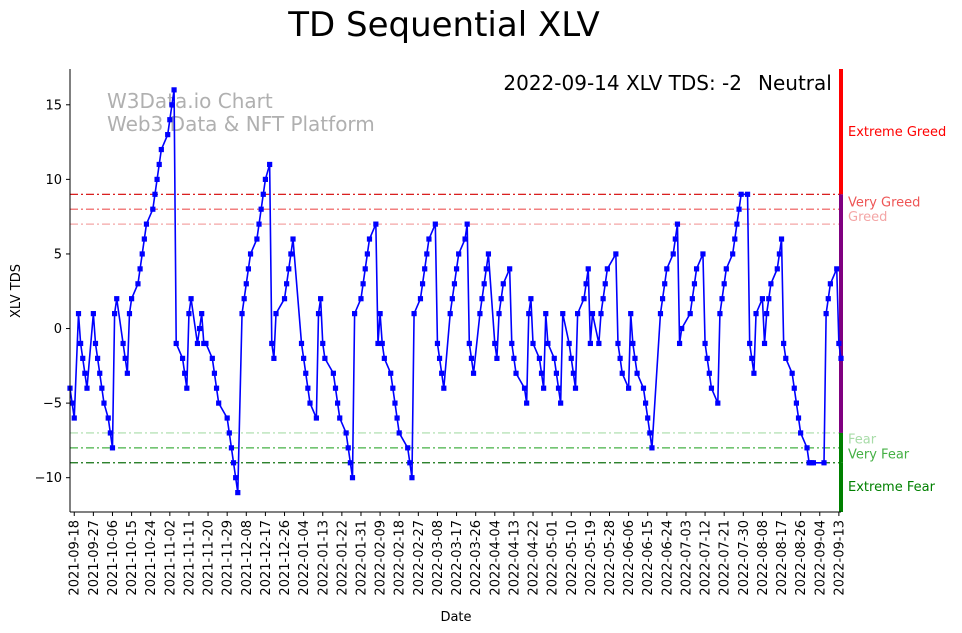 This screenshot has width=962, height=633. What do you see at coordinates (170, 558) in the screenshot?
I see `x-tick-label: 2021-11-02` at bounding box center [170, 558].